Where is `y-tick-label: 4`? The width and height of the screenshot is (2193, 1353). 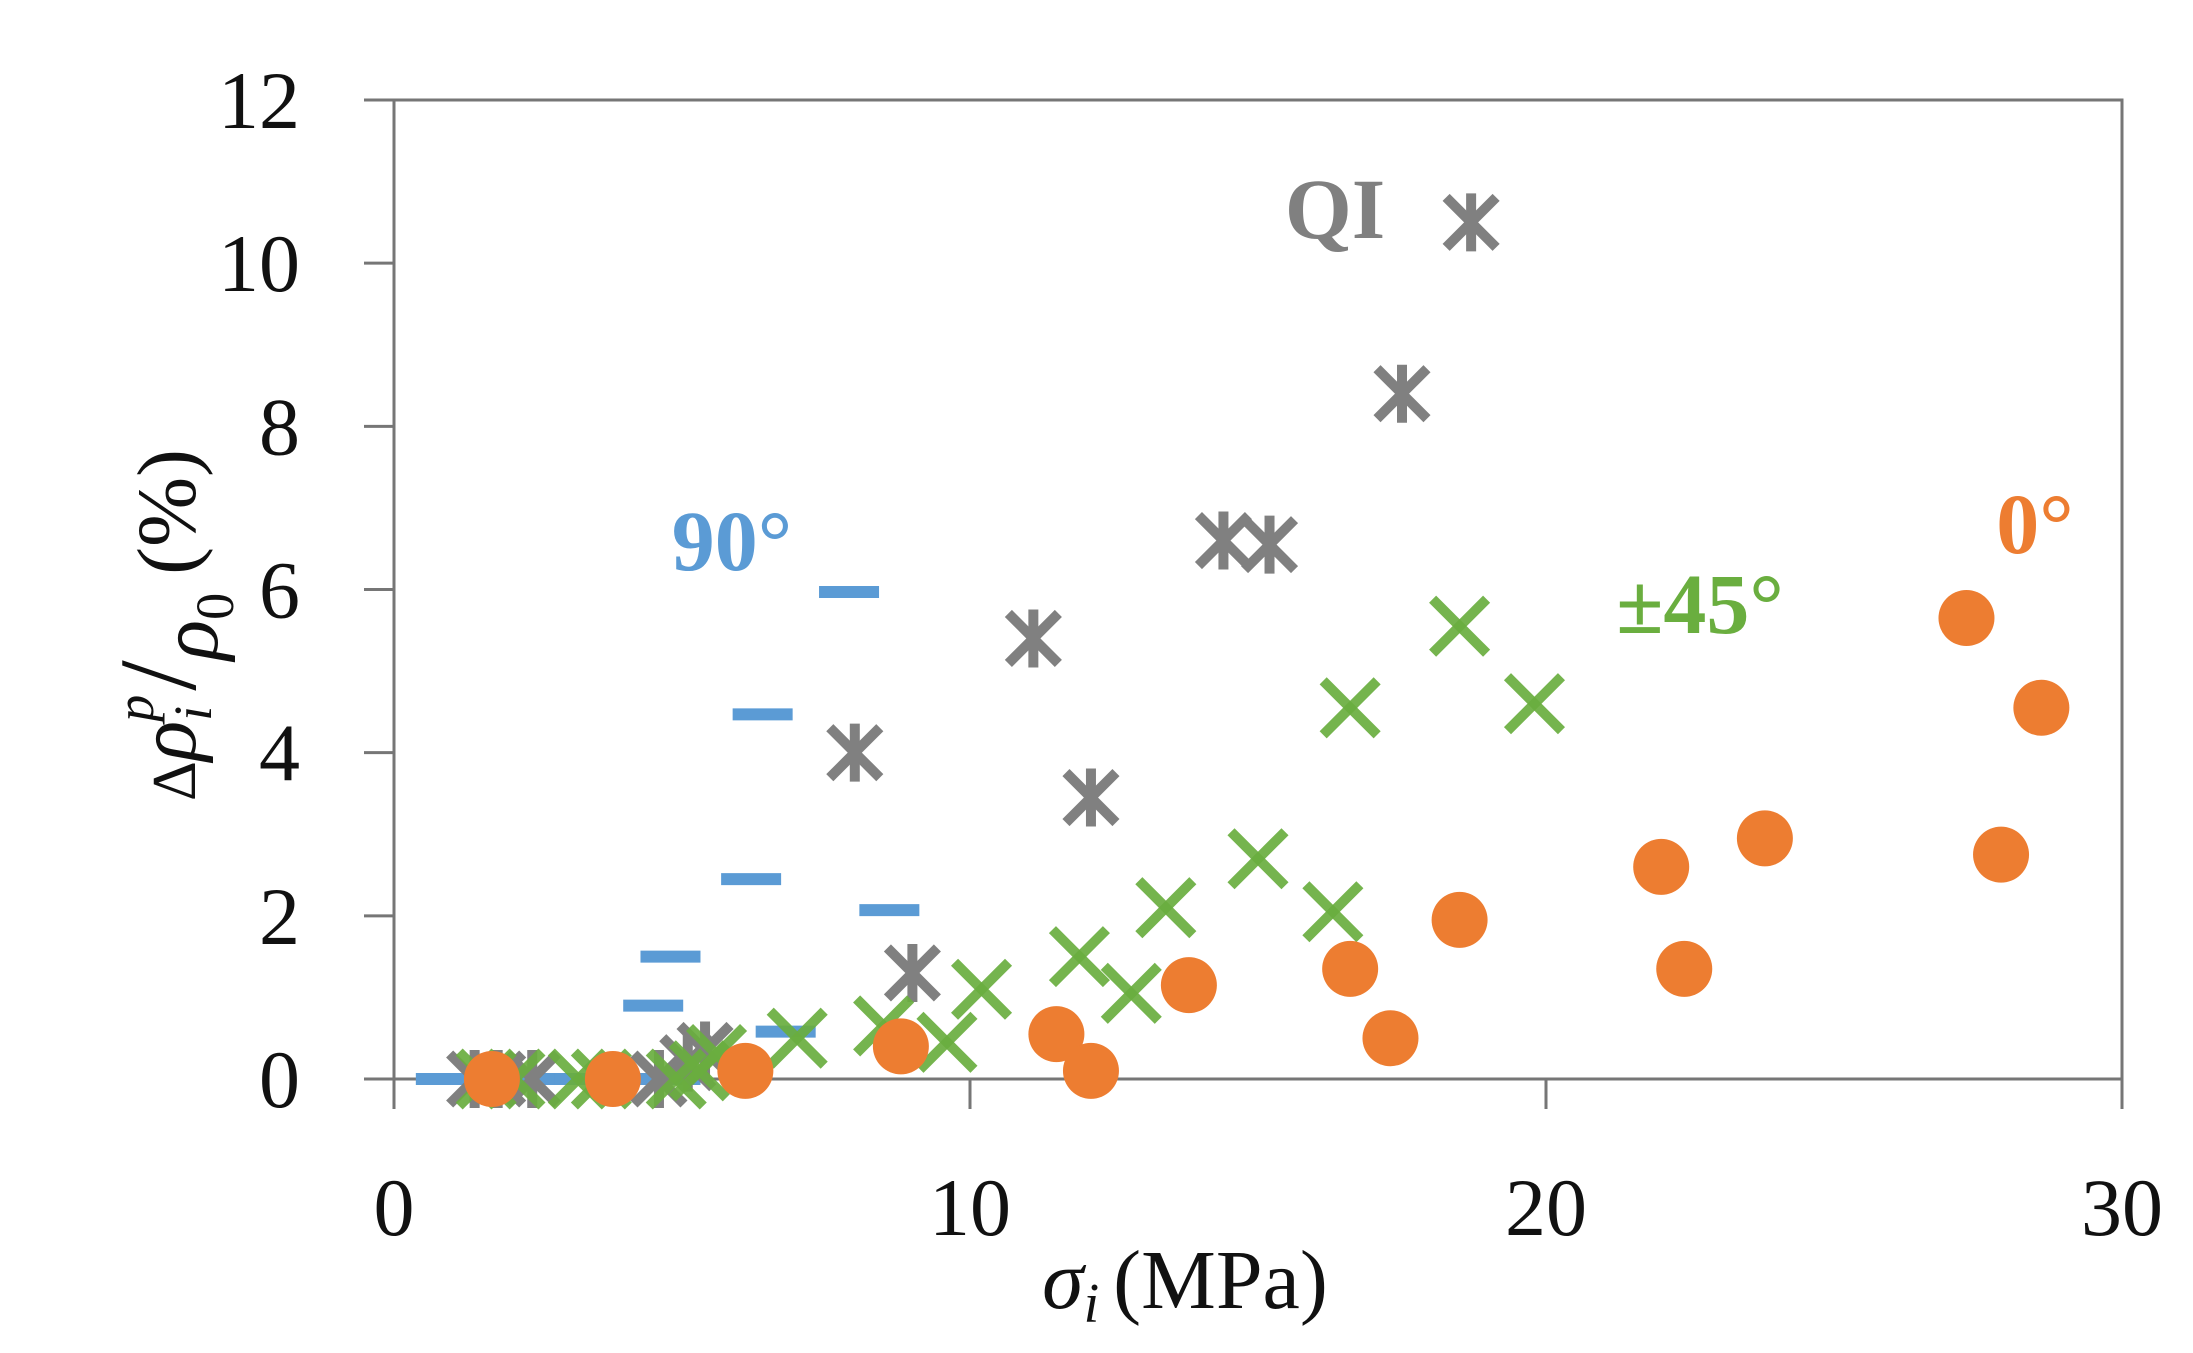 y-tick-label: 4 is located at coordinates (279, 753).